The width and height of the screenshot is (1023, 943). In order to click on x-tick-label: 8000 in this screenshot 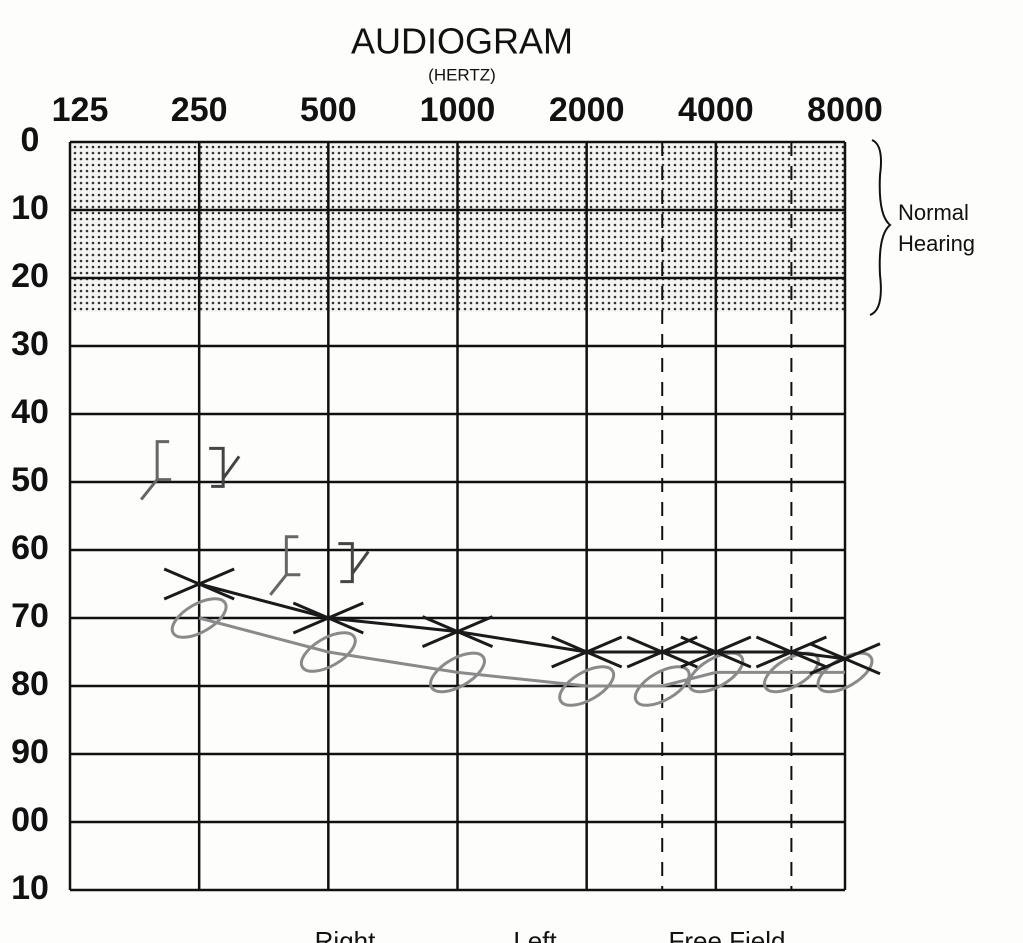, I will do `click(845, 110)`.